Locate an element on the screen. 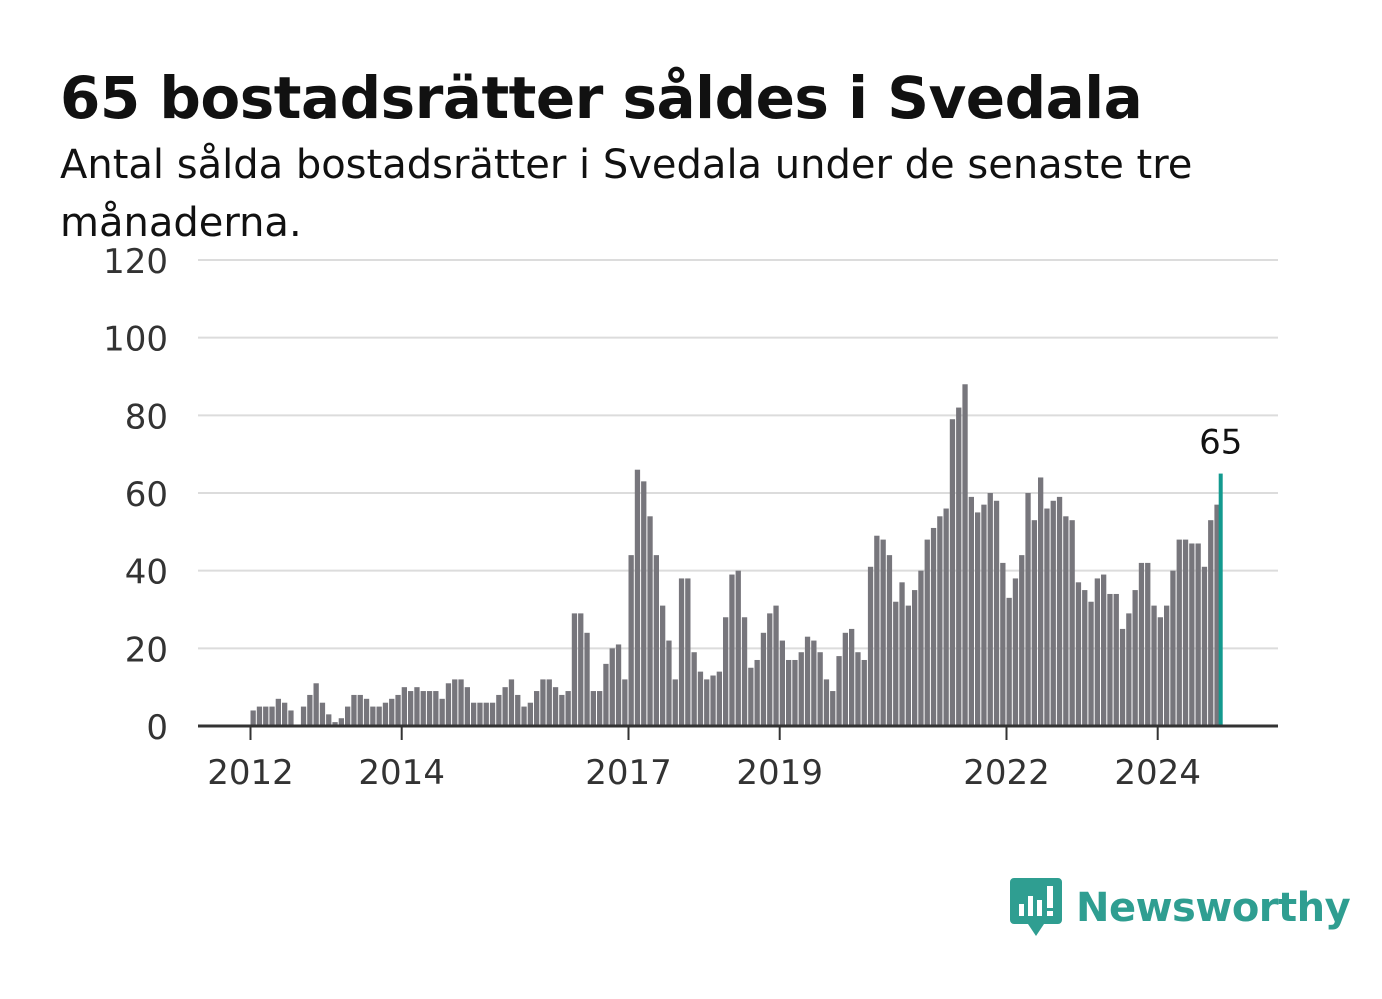 The width and height of the screenshot is (1382, 999). bar-highlight is located at coordinates (1220, 599).